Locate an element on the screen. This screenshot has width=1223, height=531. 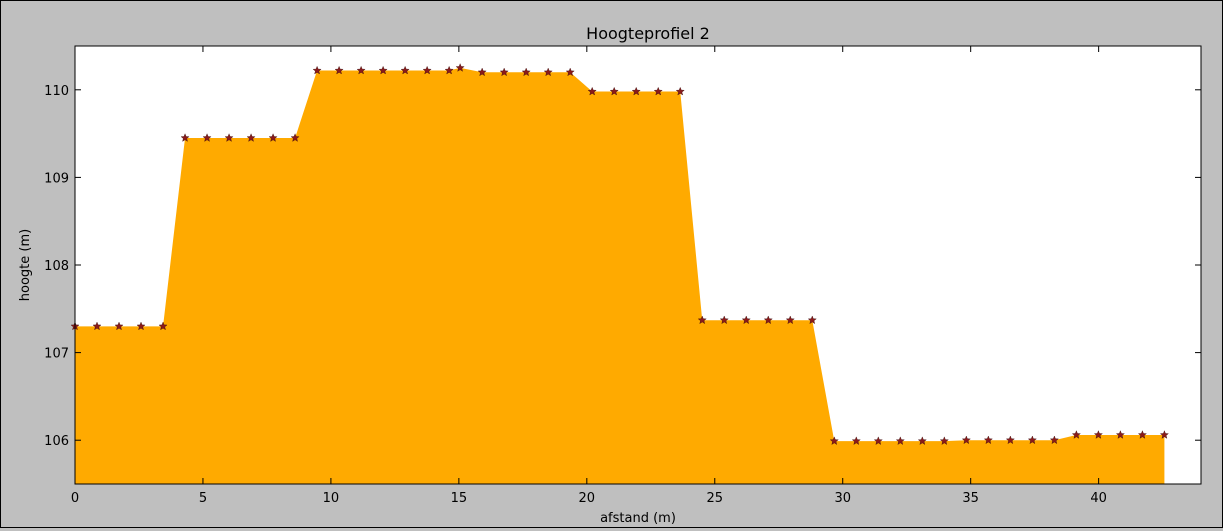
y-tick-label: 107 is located at coordinates (56, 354).